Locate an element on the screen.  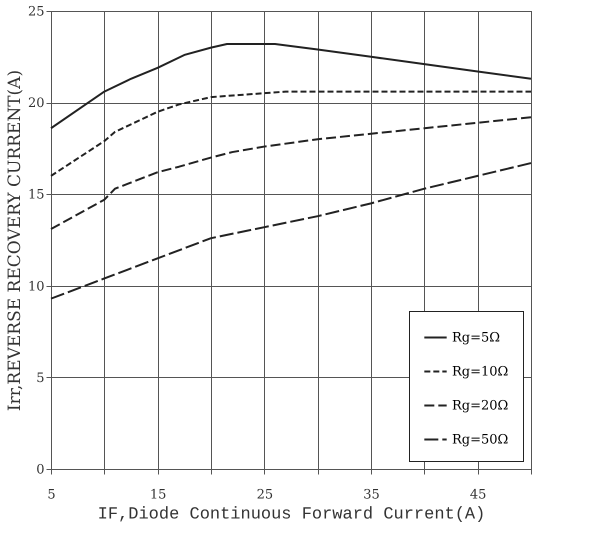
x-tick-label: 35 is located at coordinates (371, 495).